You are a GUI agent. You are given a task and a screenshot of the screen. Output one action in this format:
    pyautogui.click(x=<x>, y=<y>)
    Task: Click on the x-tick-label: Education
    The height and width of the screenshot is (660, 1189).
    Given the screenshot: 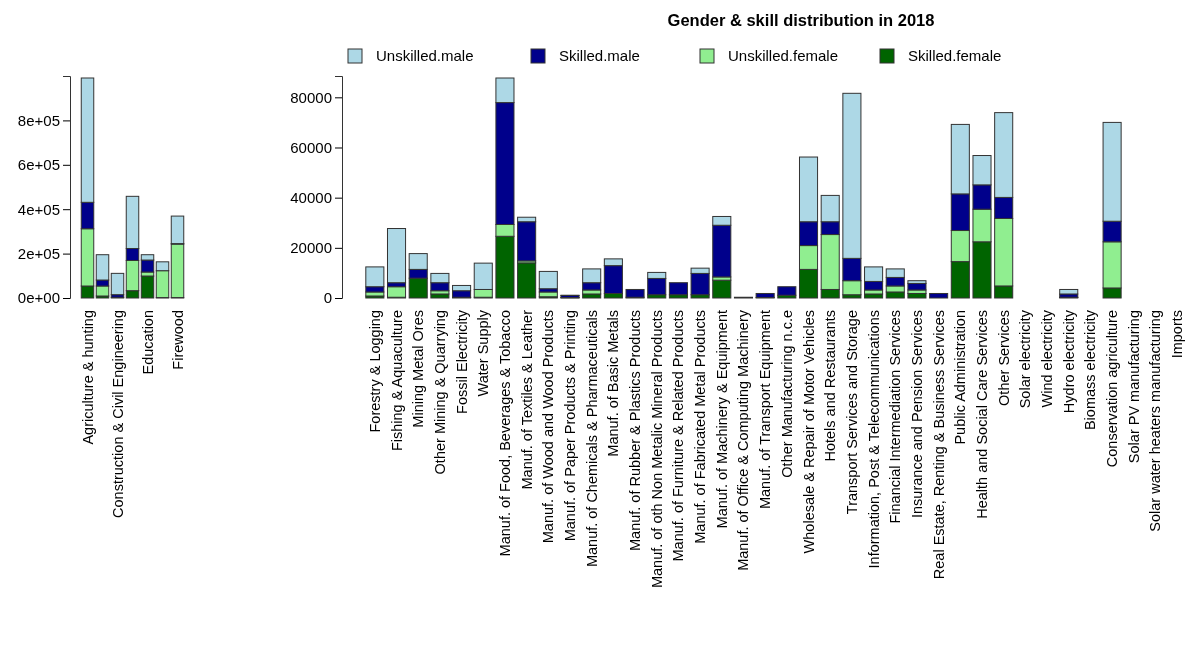 What is the action you would take?
    pyautogui.click(x=147, y=342)
    